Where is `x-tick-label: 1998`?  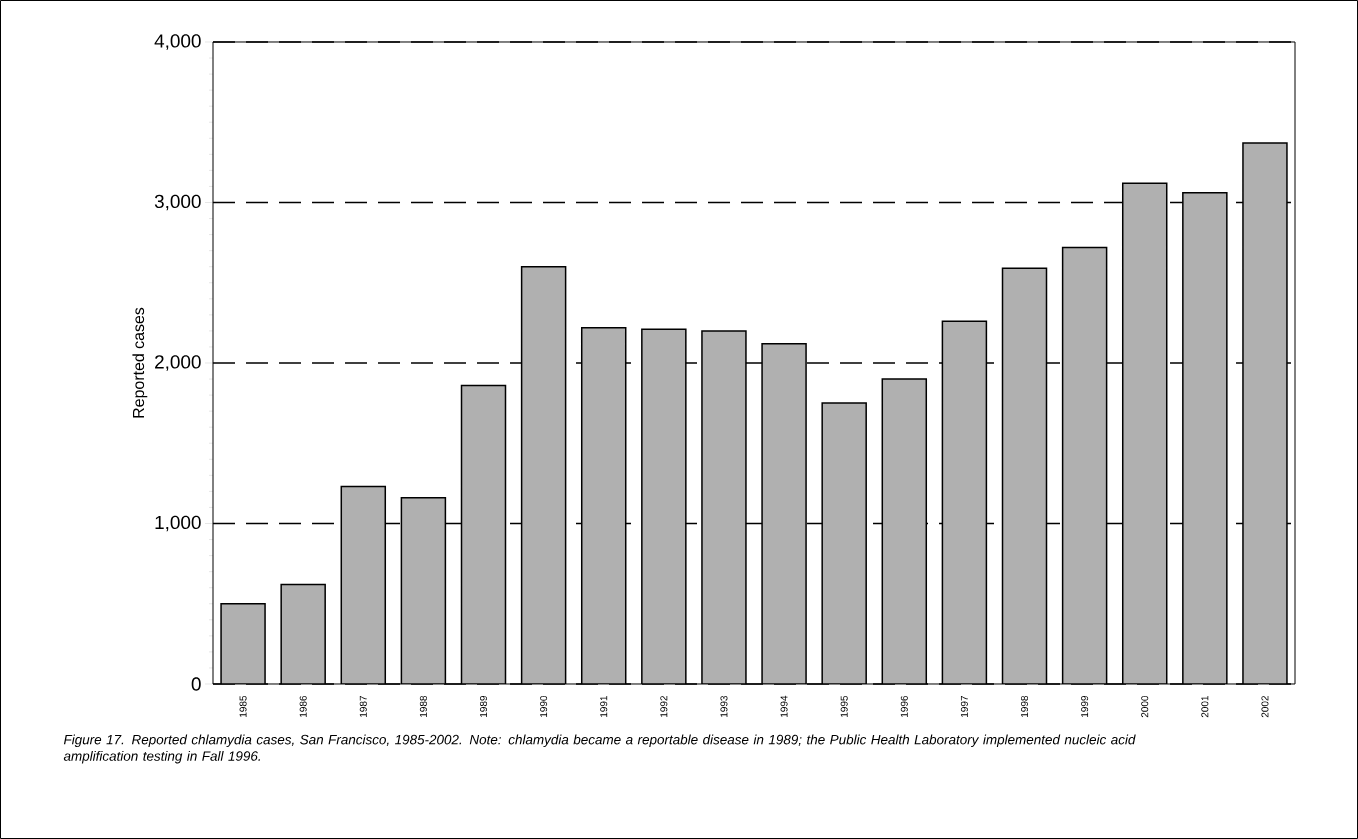
x-tick-label: 1998 is located at coordinates (1024, 706).